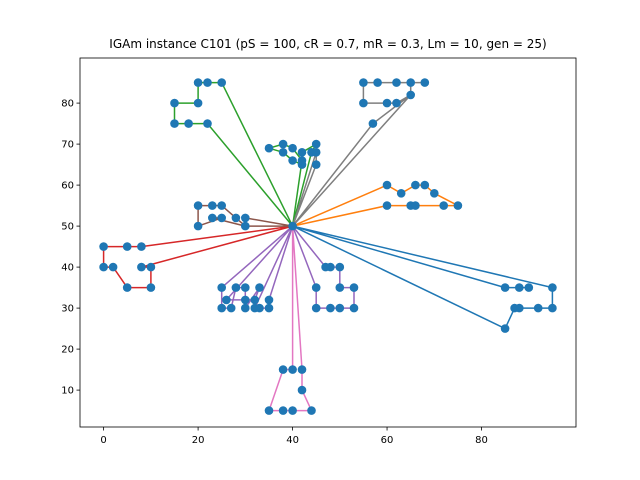 Image resolution: width=640 pixels, height=480 pixels. What do you see at coordinates (103, 440) in the screenshot?
I see `x-tick-label: 0` at bounding box center [103, 440].